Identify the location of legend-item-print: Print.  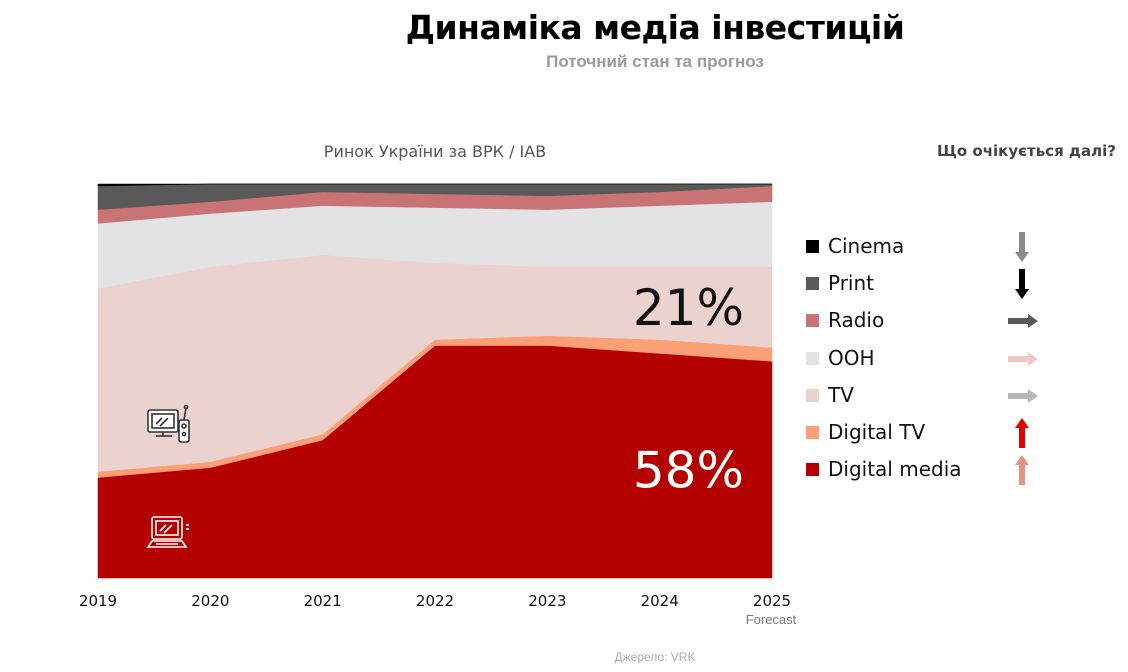
(924, 288).